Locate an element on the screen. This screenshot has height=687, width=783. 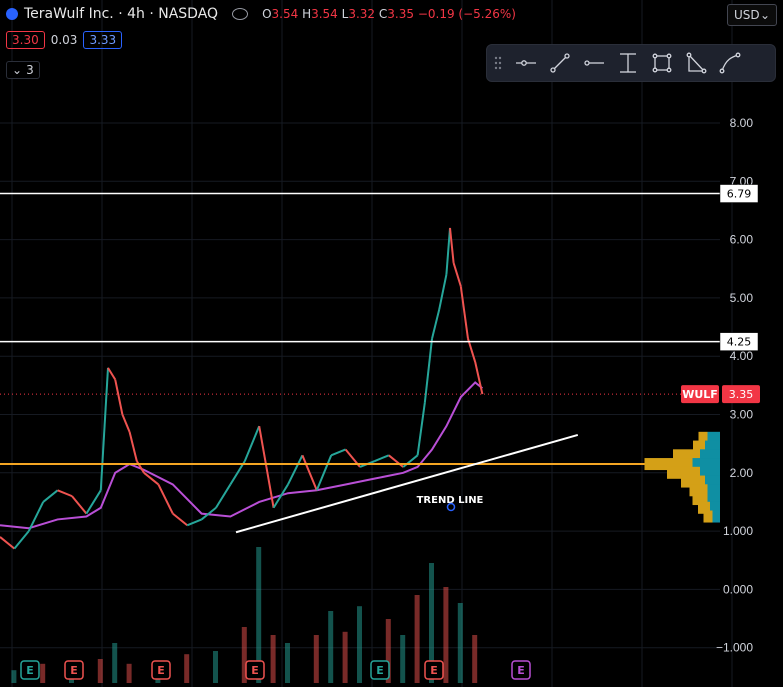
symbol-title: TeraWulf Inc. · 4h · NASDAQ is located at coordinates (121, 14).